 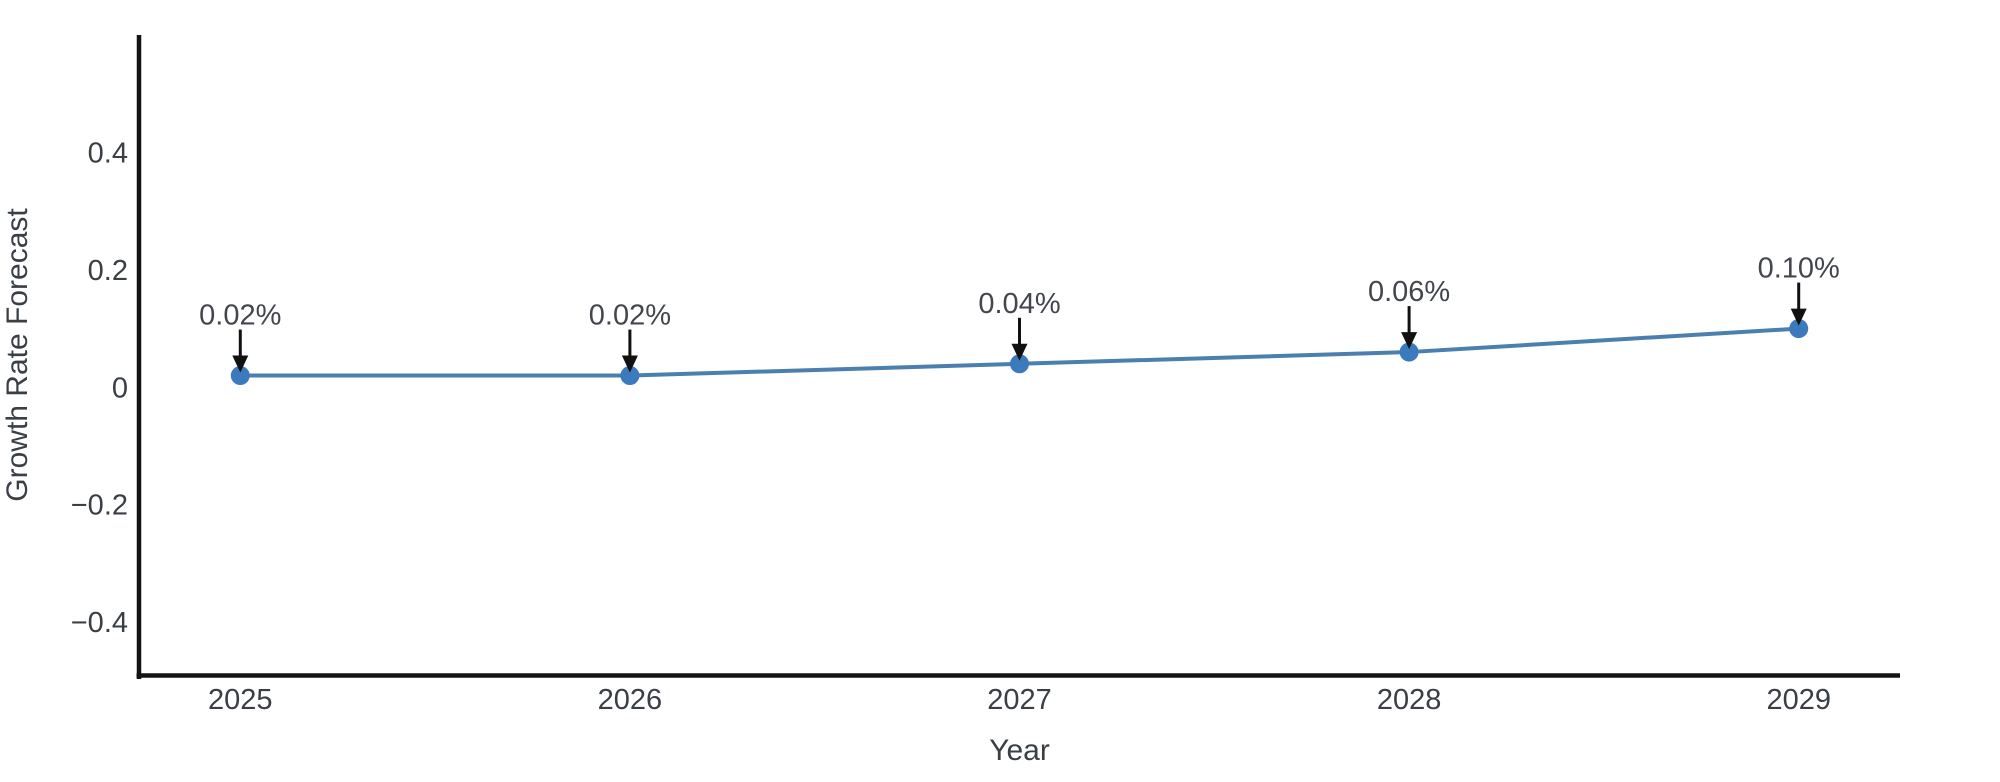 What do you see at coordinates (1799, 269) in the screenshot?
I see `point-annotation-label: 0.10%` at bounding box center [1799, 269].